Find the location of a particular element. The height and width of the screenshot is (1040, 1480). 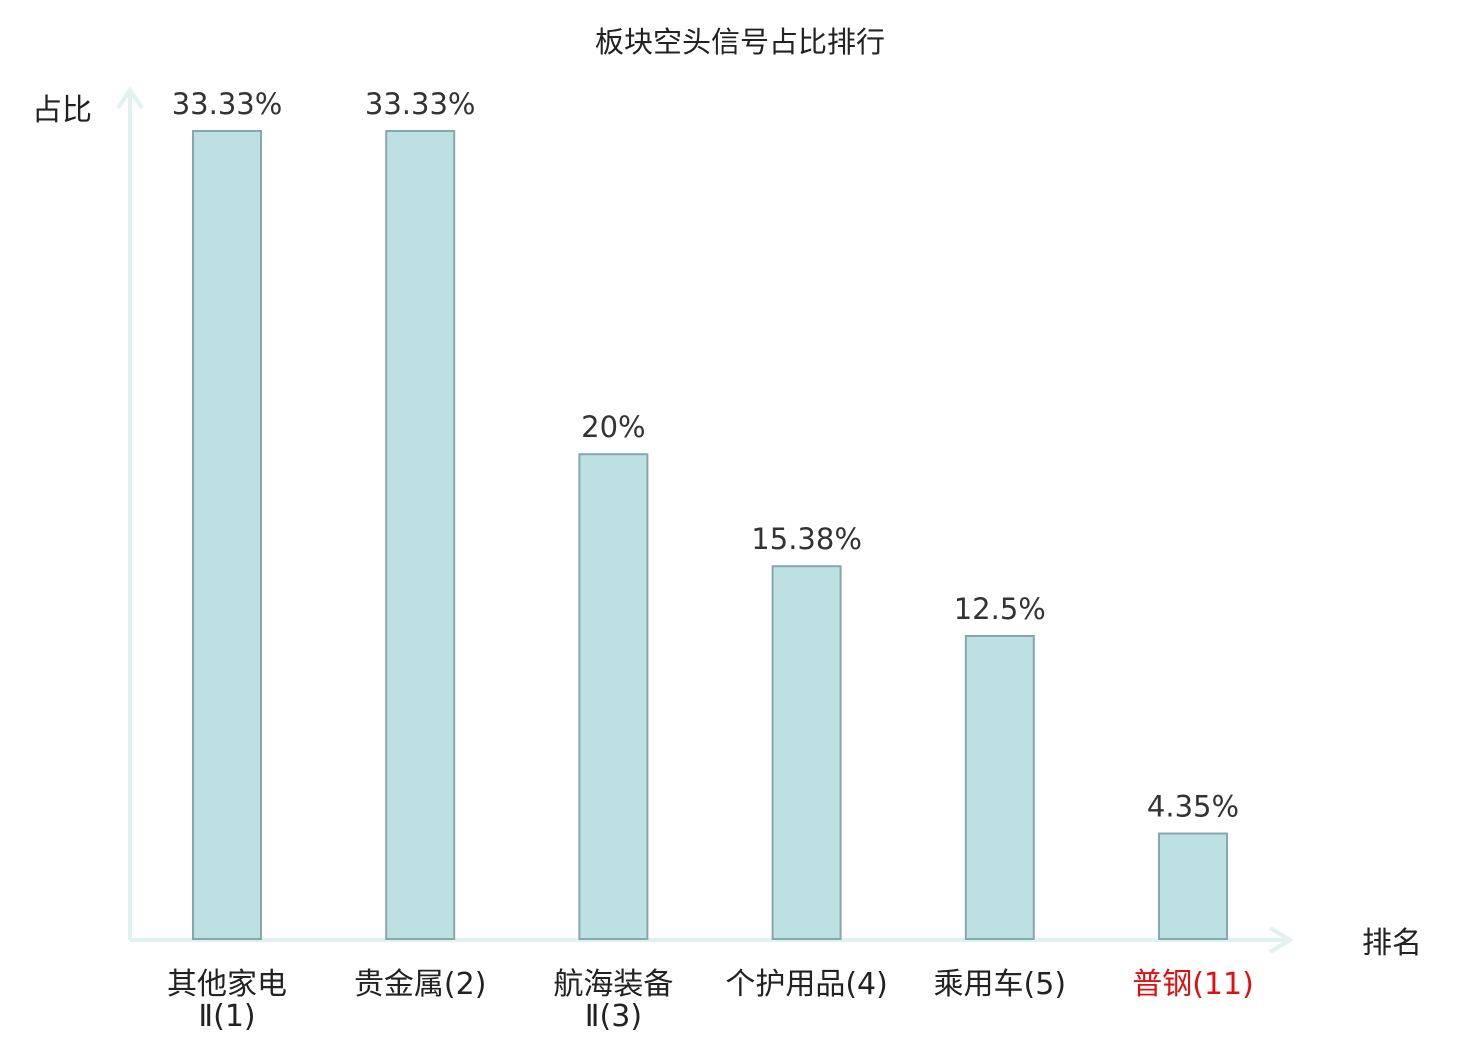

value-label: 12.5% is located at coordinates (1000, 609).